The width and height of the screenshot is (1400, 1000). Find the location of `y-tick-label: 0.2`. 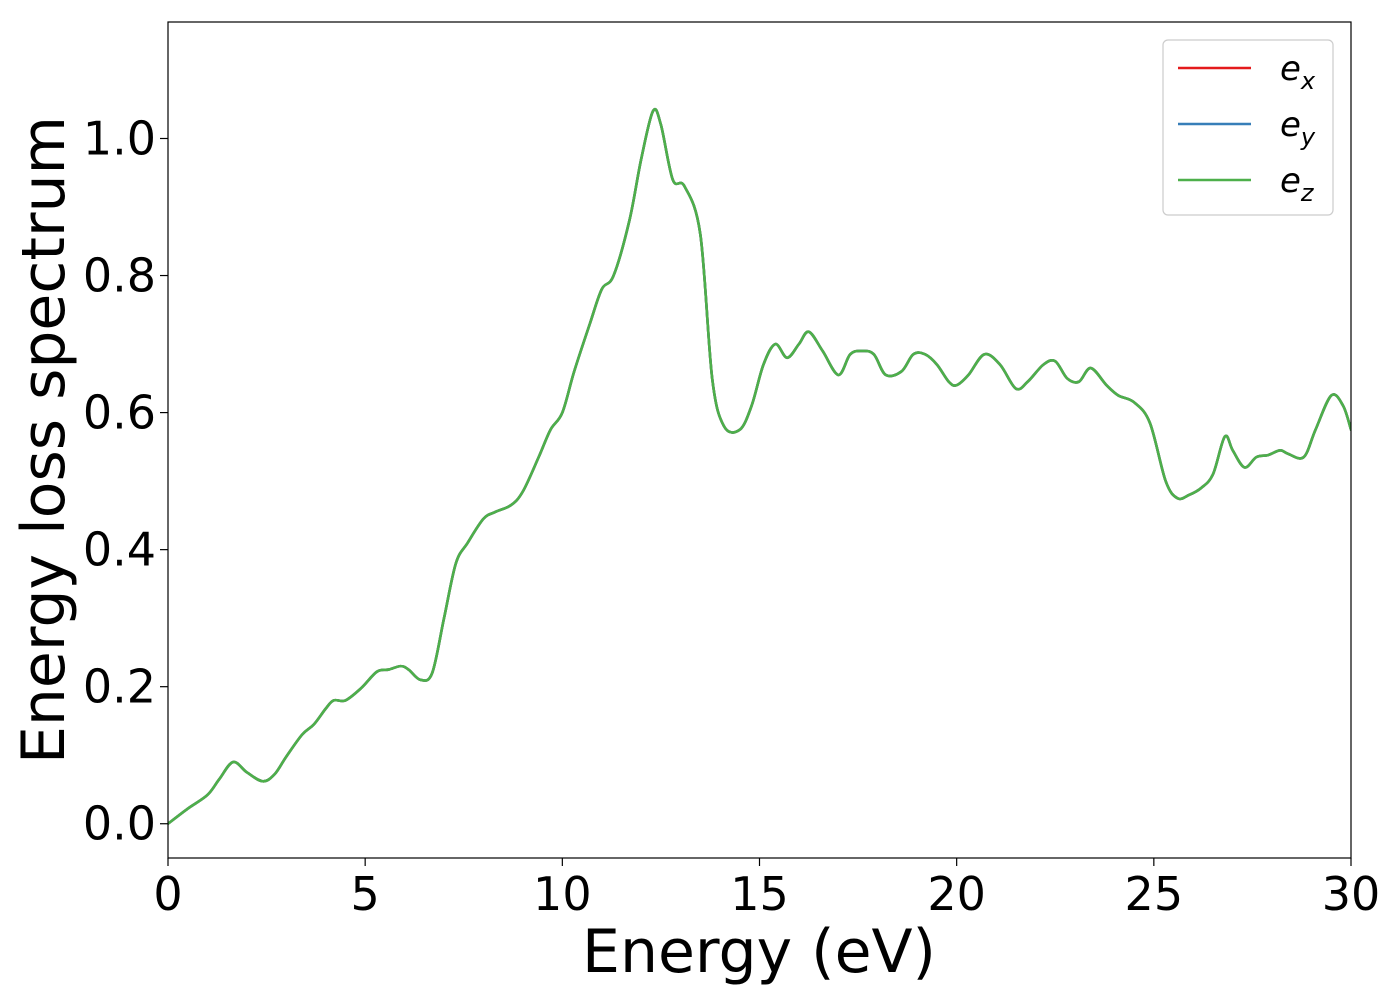

y-tick-label: 0.2 is located at coordinates (119, 687).